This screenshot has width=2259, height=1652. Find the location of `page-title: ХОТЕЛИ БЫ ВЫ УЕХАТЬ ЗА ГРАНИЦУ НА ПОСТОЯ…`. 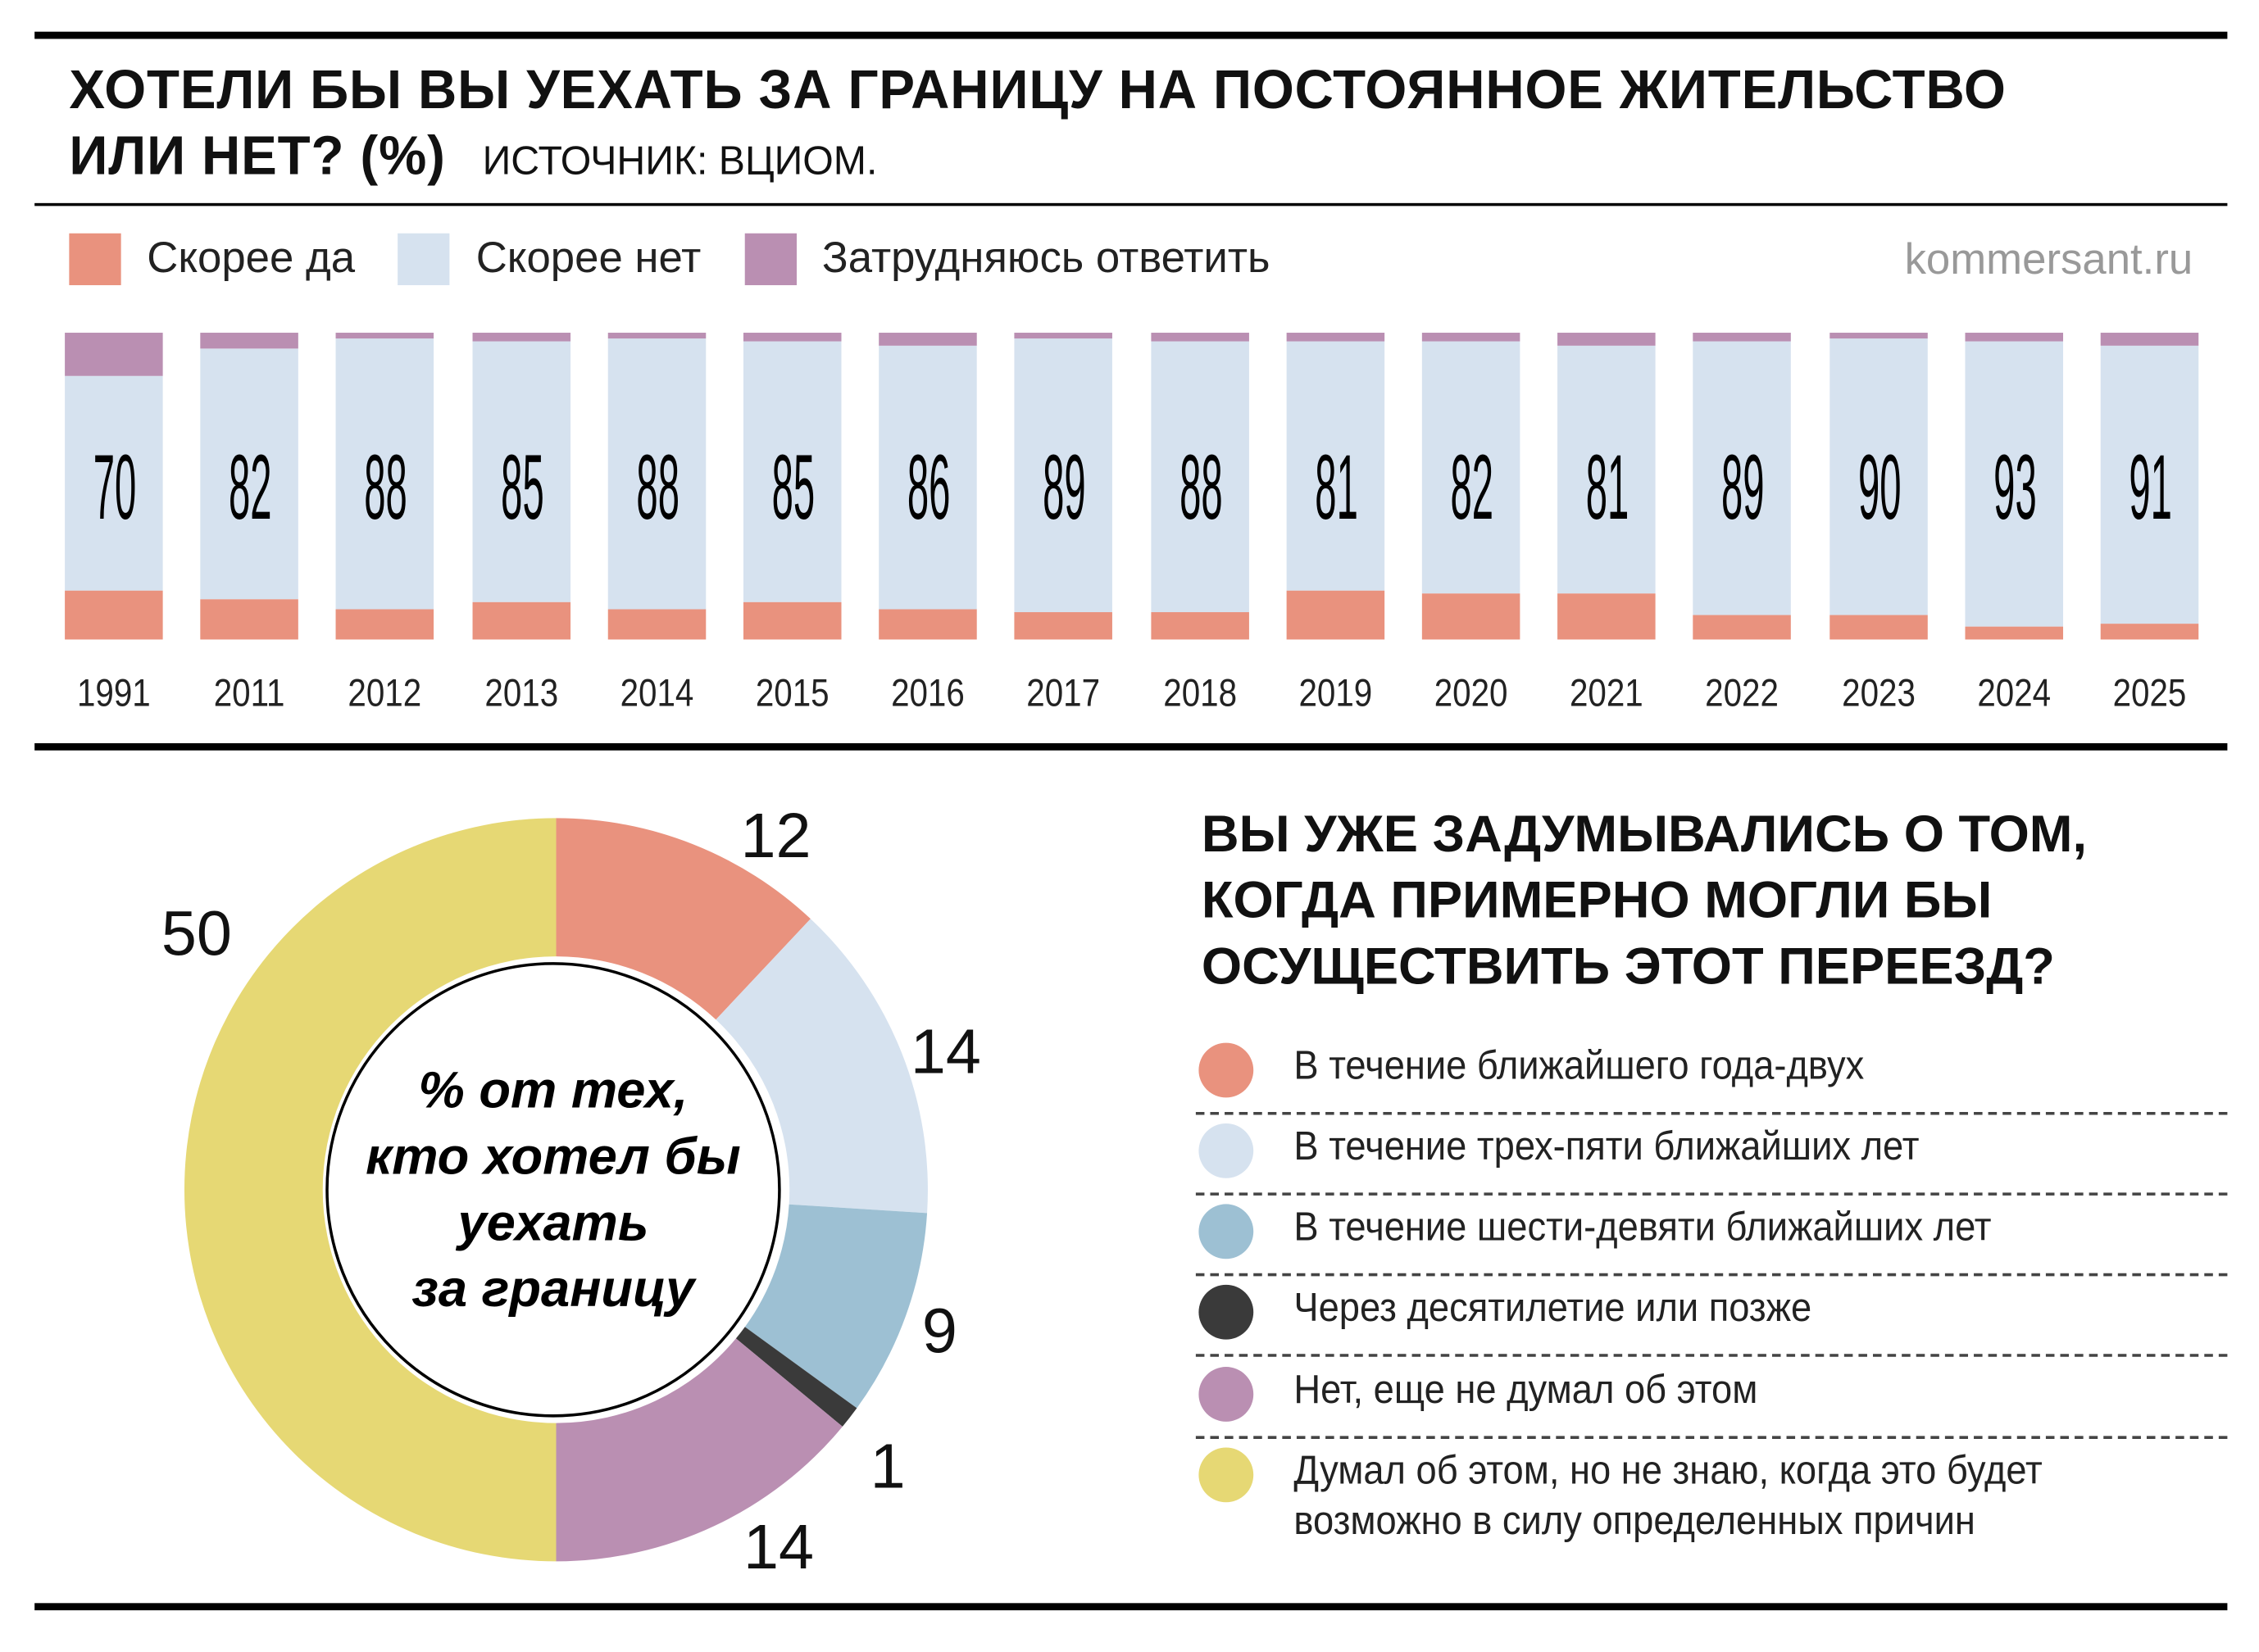

page-title: ХОТЕЛИ БЫ ВЫ УЕХАТЬ ЗА ГРАНИЦУ НА ПОСТОЯ… is located at coordinates (1037, 125).